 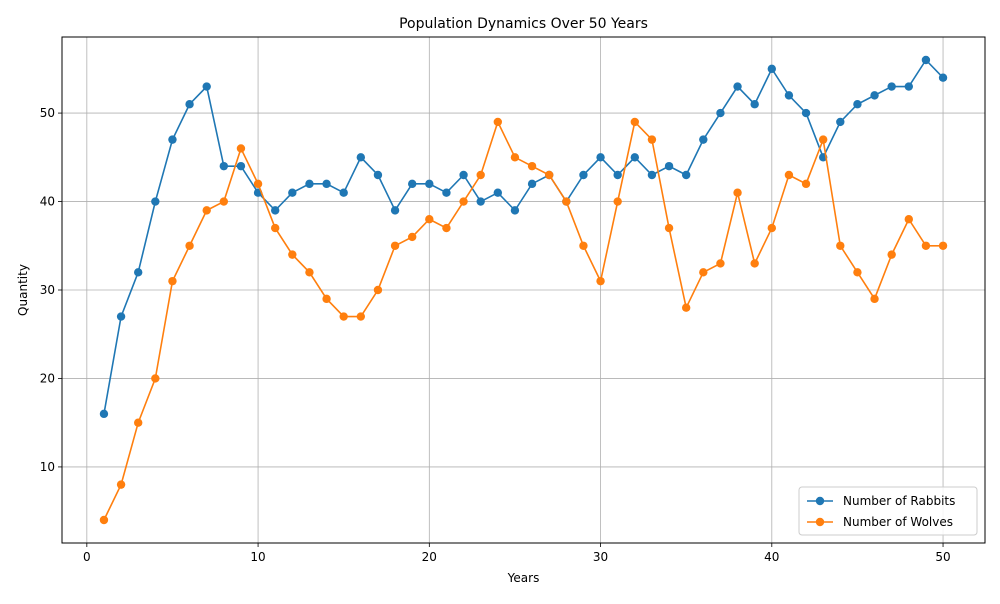 I want to click on y-tick-label: 30, so click(x=47, y=290).